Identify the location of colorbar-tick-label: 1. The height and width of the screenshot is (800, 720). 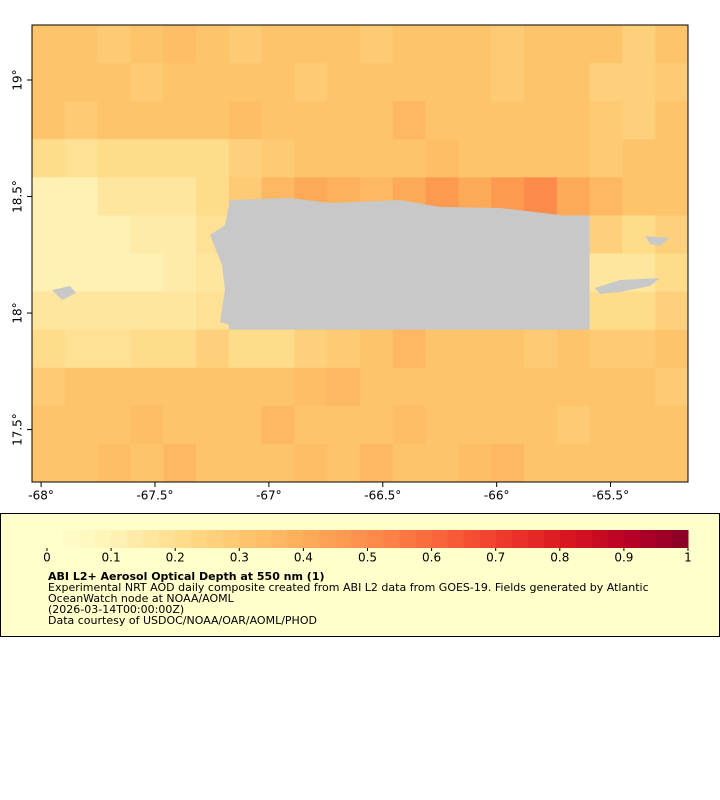
(688, 558).